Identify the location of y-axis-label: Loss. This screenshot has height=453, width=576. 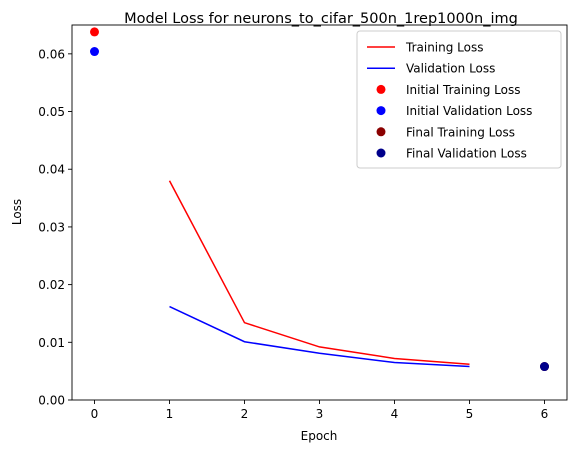
(17, 212).